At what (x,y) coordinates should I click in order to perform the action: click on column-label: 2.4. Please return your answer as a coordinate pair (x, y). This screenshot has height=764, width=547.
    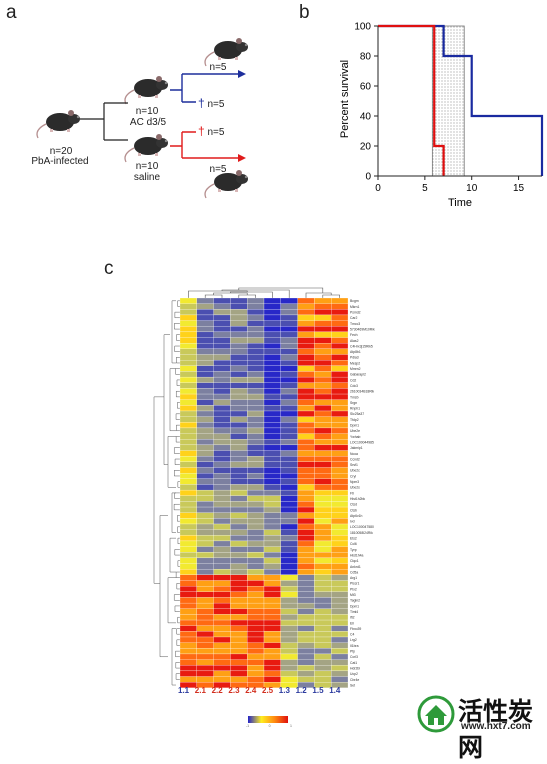
    Looking at the image, I should click on (251, 690).